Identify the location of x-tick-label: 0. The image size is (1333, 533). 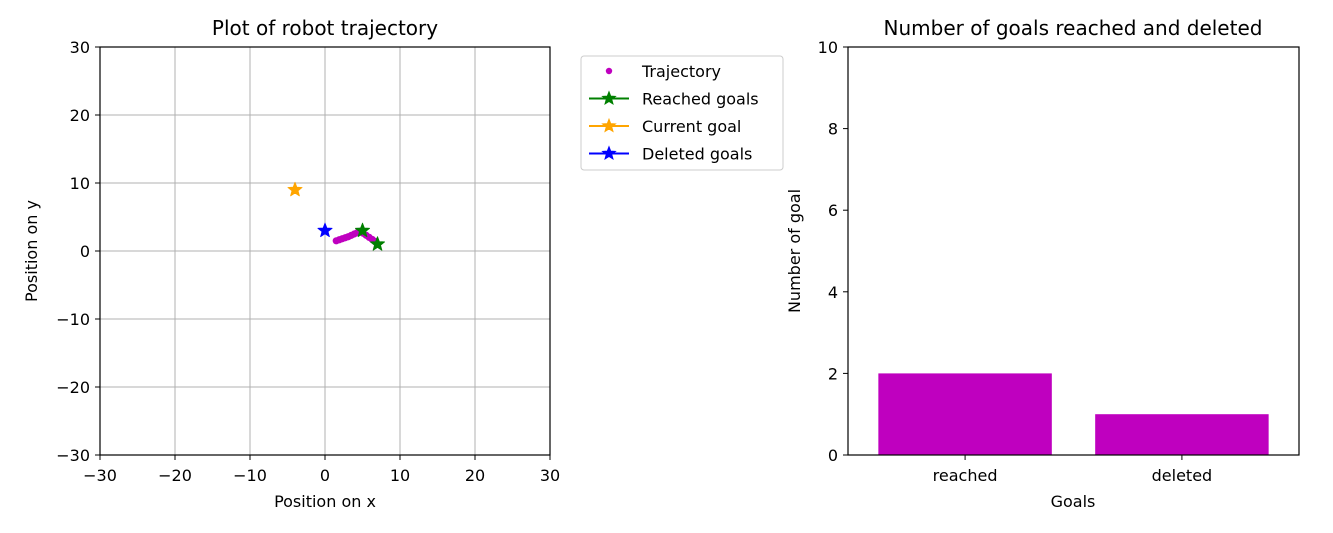
(325, 475).